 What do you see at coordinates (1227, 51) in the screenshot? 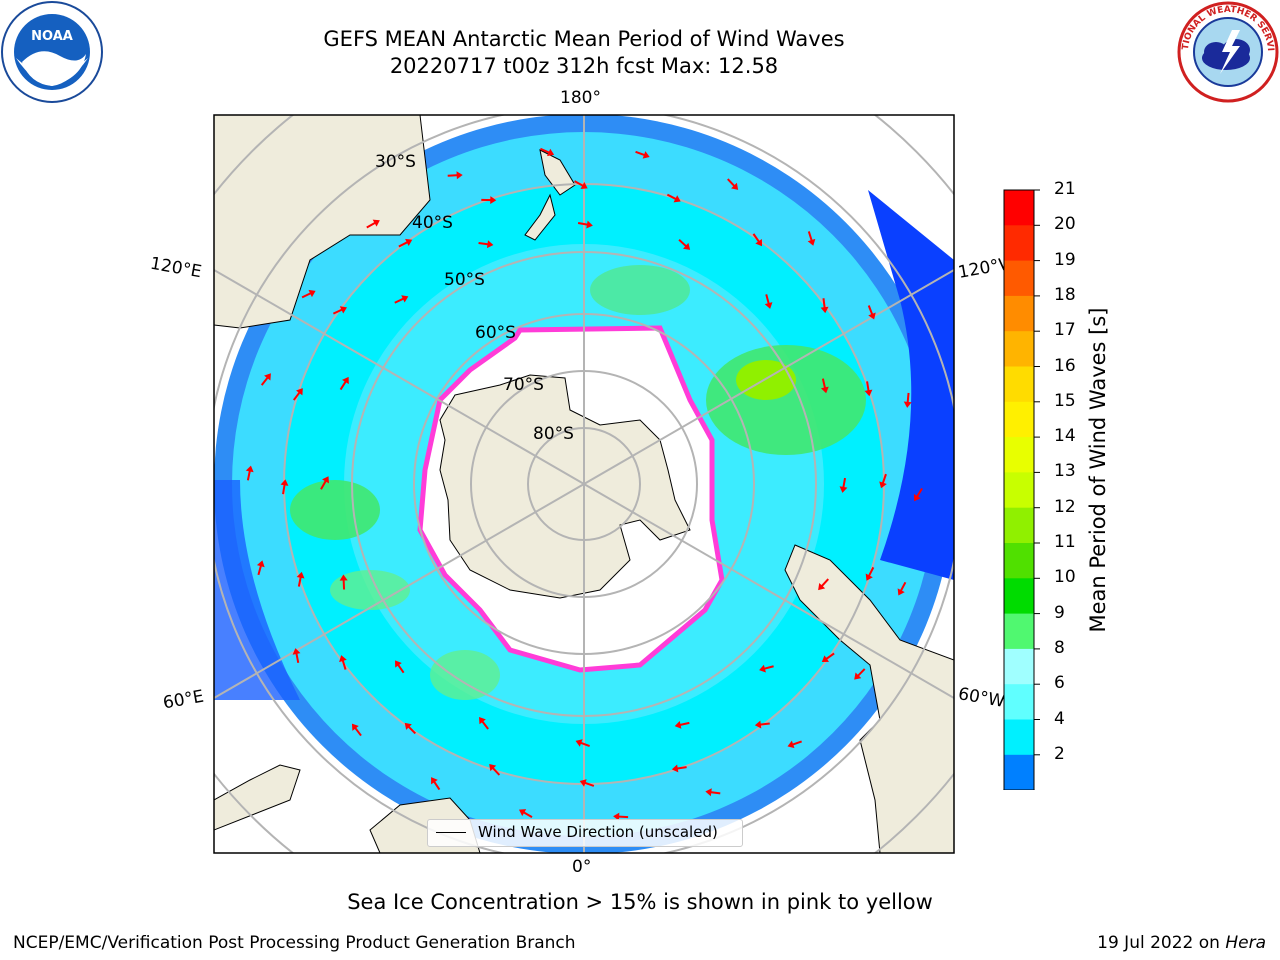
I see `national-weather-service-logo-icon: NATIONAL WEATHER SERVICE` at bounding box center [1227, 51].